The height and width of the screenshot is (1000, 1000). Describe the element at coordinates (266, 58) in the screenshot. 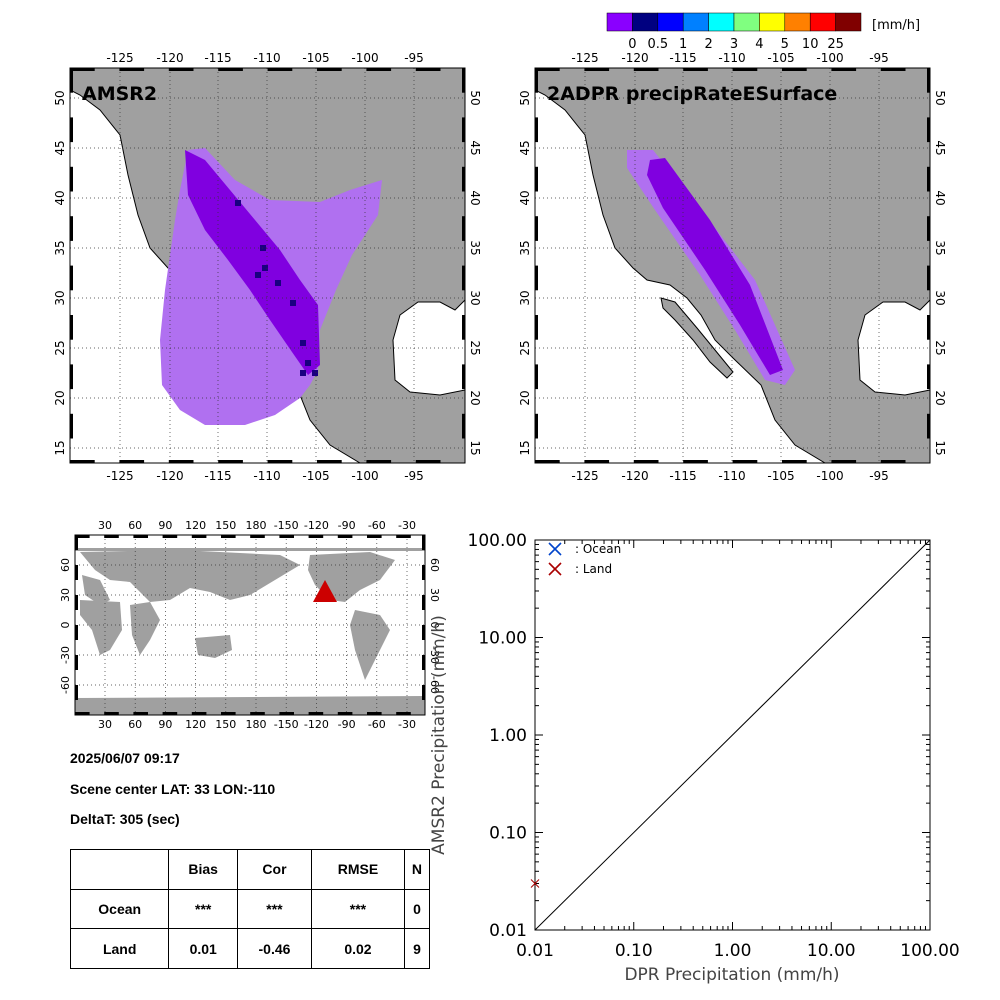

I see `map-lon-label-top: -110` at that location.